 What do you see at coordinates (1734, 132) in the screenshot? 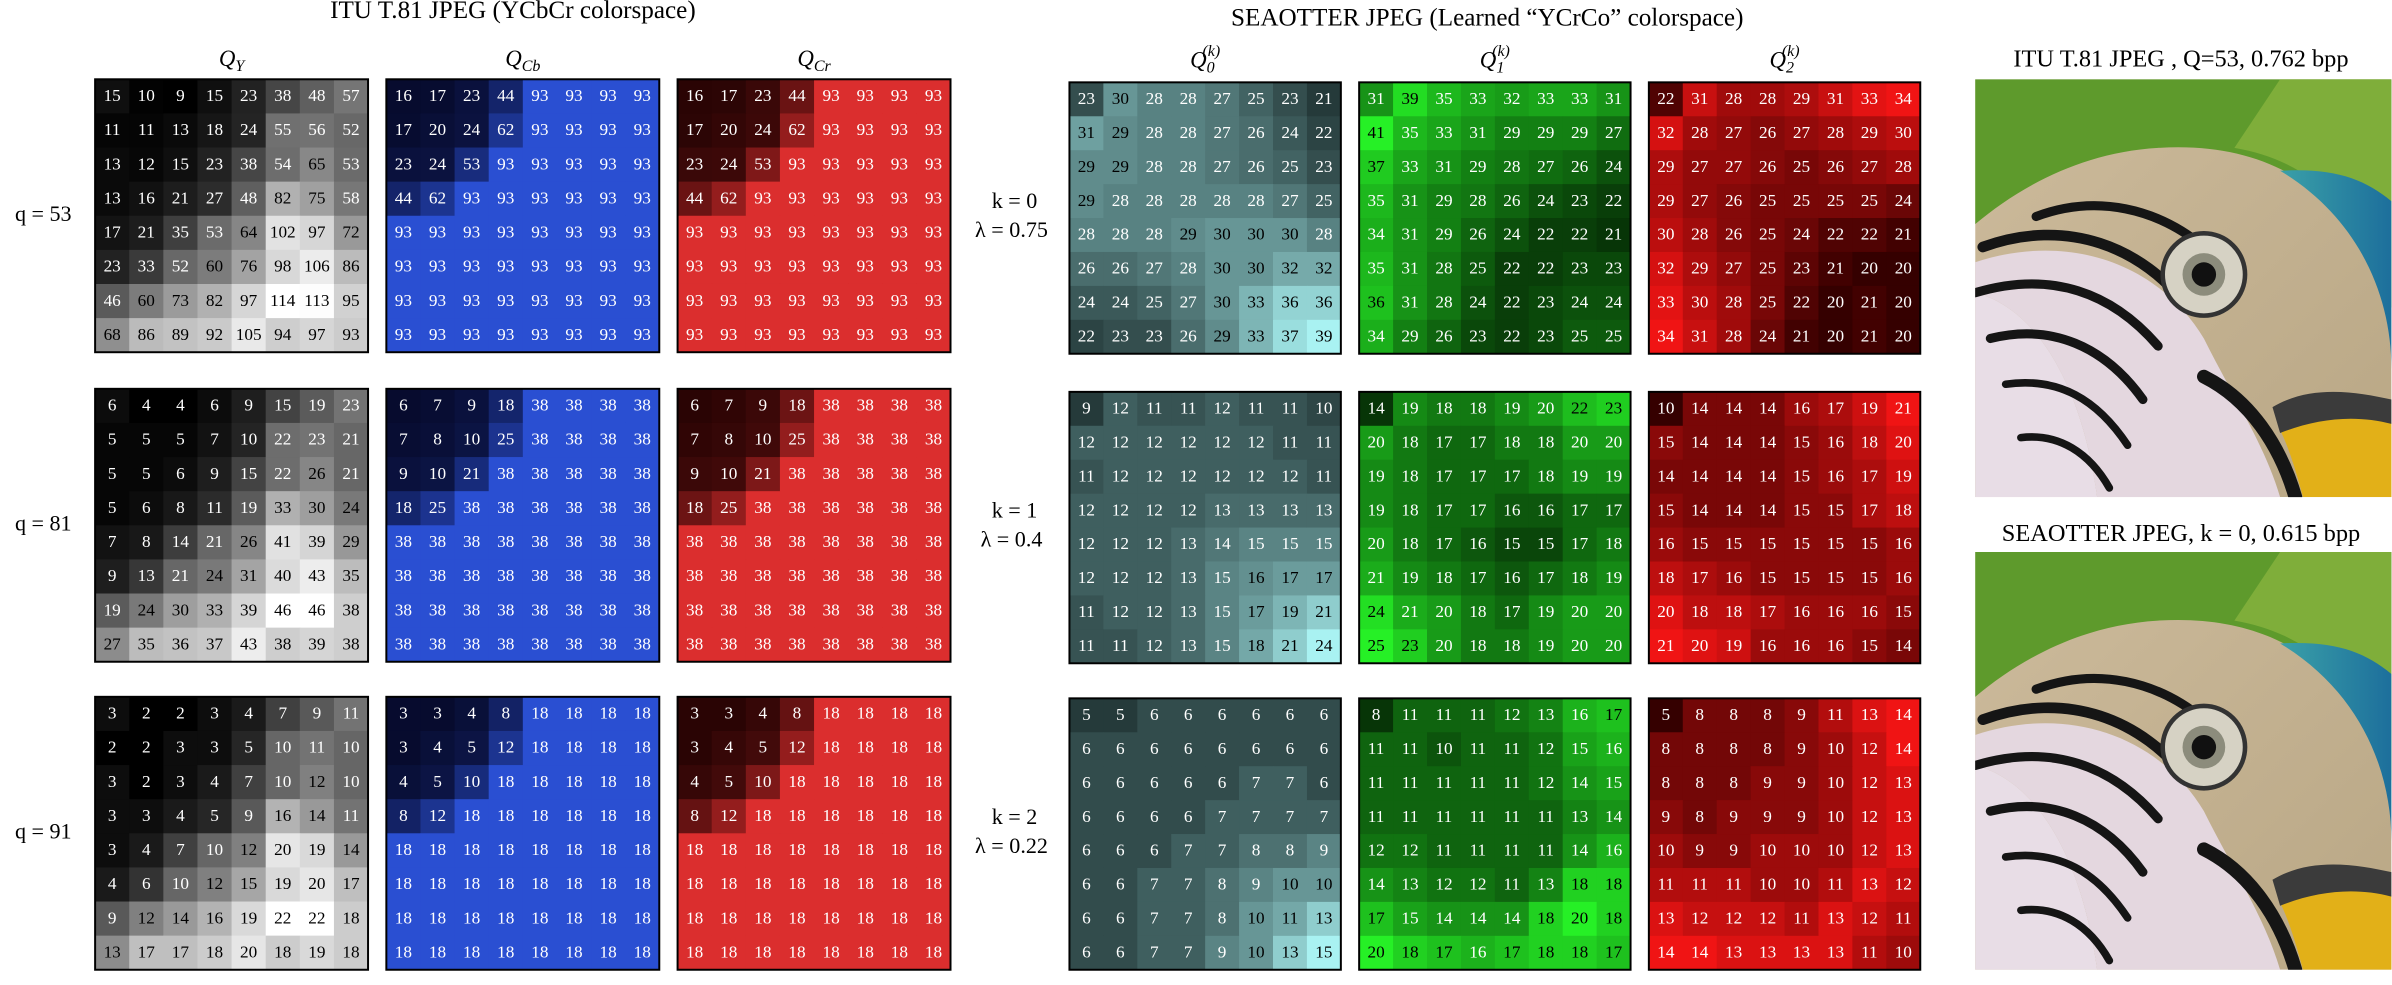
I see `cell-value: 27` at bounding box center [1734, 132].